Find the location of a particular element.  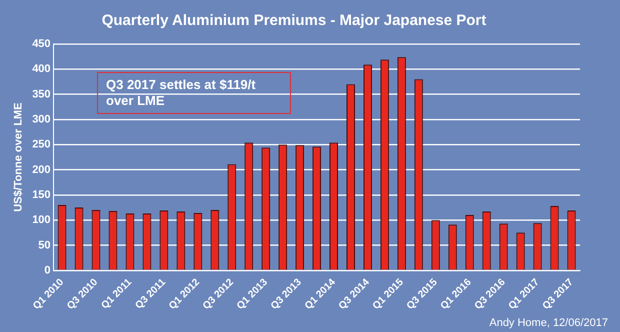

y-tick-label: 250 is located at coordinates (41, 144).